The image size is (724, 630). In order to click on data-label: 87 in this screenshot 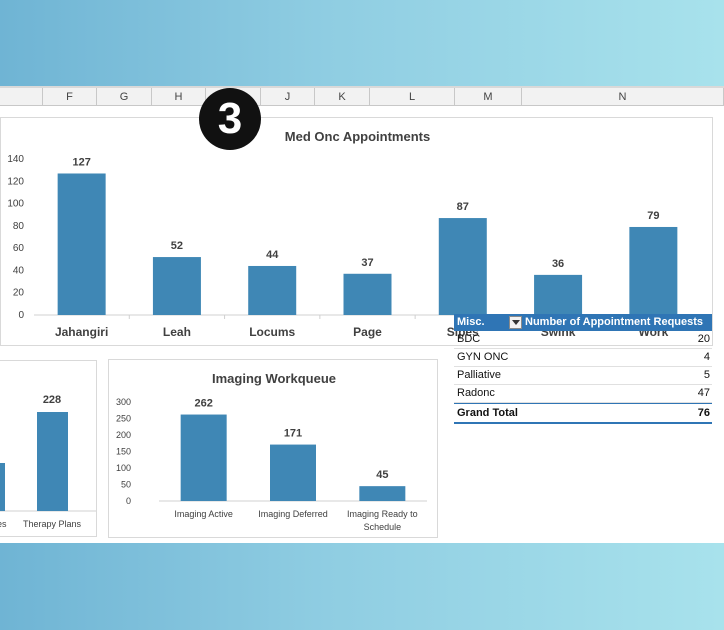, I will do `click(463, 207)`.